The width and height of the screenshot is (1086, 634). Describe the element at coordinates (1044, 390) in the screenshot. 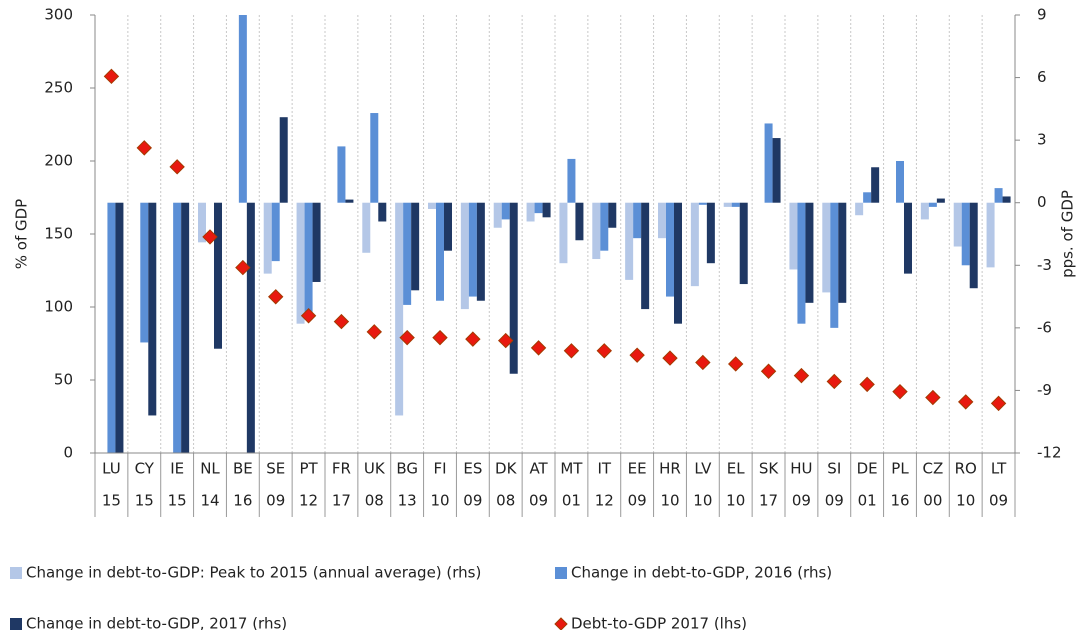

I see `y2-tick-label: -9` at that location.